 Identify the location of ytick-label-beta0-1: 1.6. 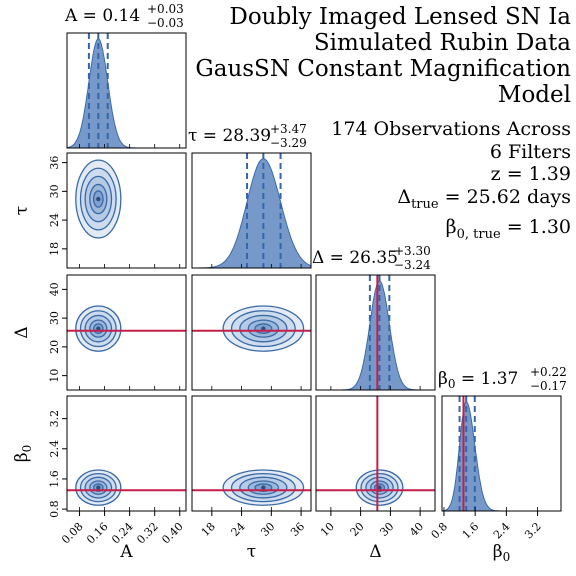
(54, 479).